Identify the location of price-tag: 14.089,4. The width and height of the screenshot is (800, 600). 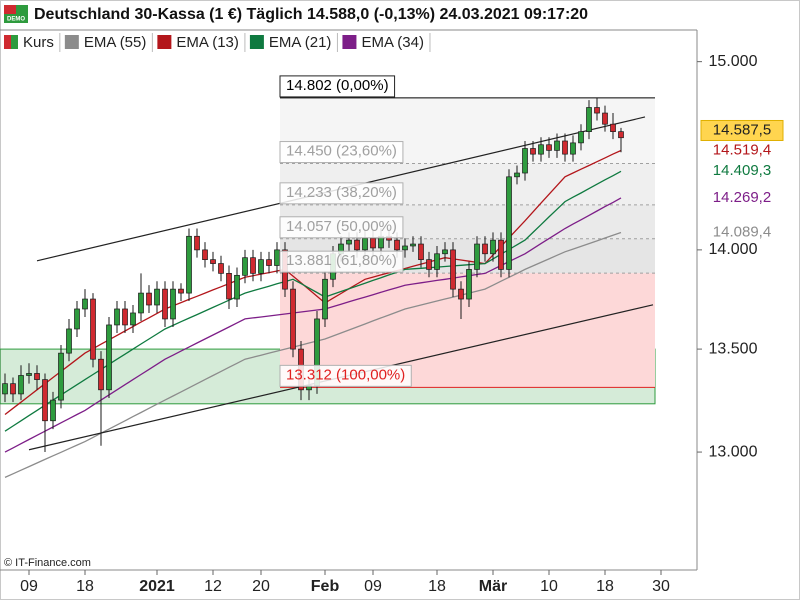
(742, 231).